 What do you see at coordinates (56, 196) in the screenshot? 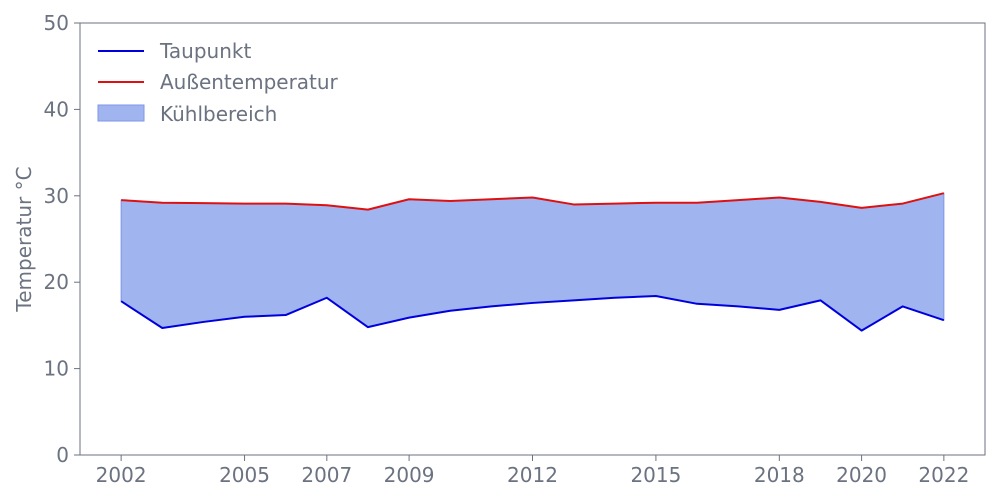
I see `y-tick-label: 30` at bounding box center [56, 196].